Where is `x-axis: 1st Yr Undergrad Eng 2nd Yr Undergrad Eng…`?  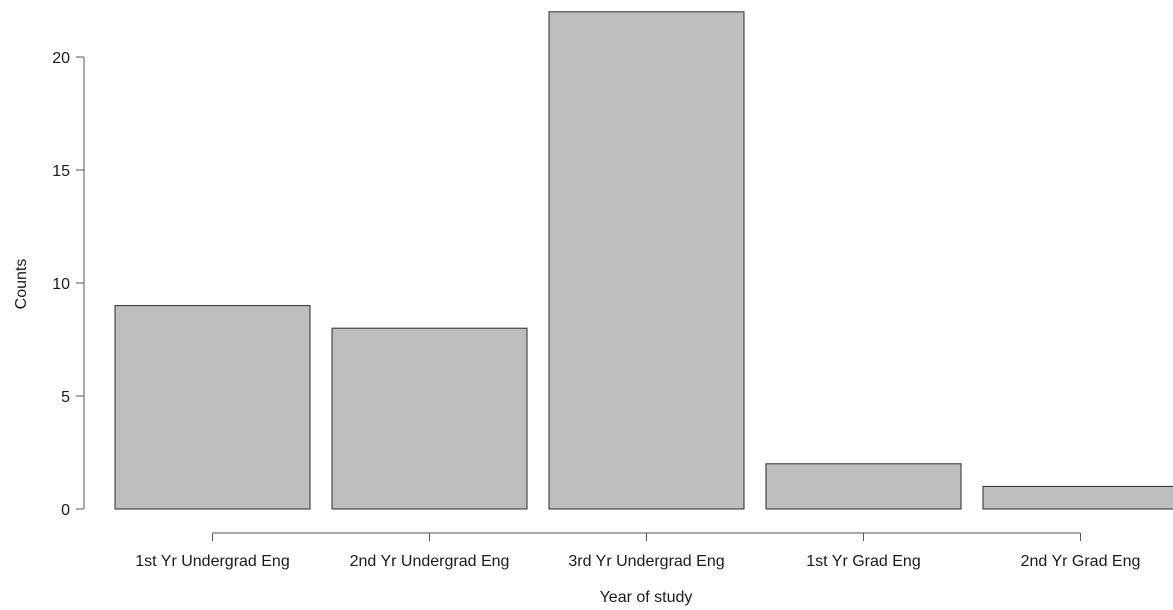
x-axis: 1st Yr Undergrad Eng 2nd Yr Undergrad Eng… is located at coordinates (638, 551).